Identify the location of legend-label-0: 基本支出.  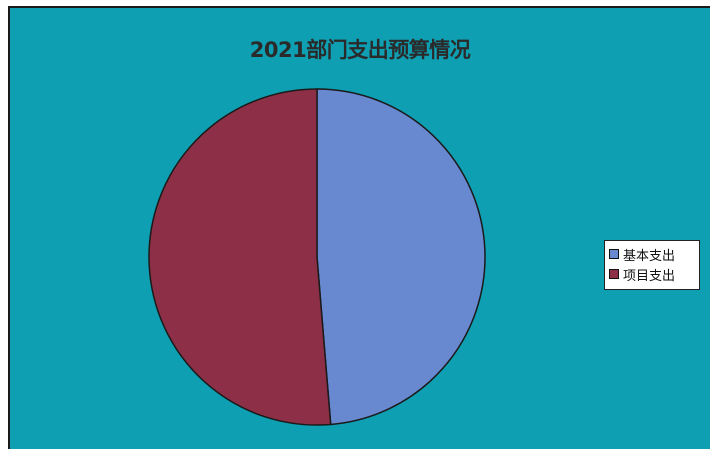
(649, 256).